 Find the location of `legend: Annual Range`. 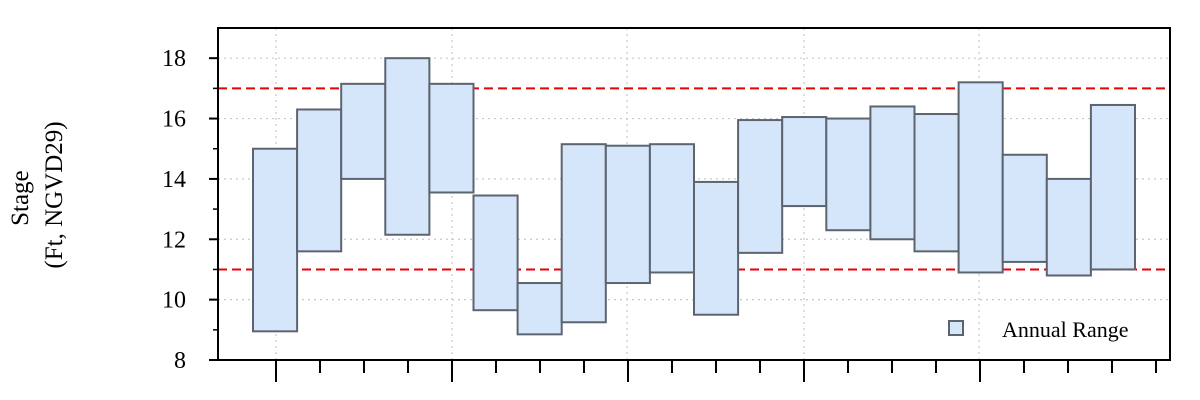

legend: Annual Range is located at coordinates (1038, 329).